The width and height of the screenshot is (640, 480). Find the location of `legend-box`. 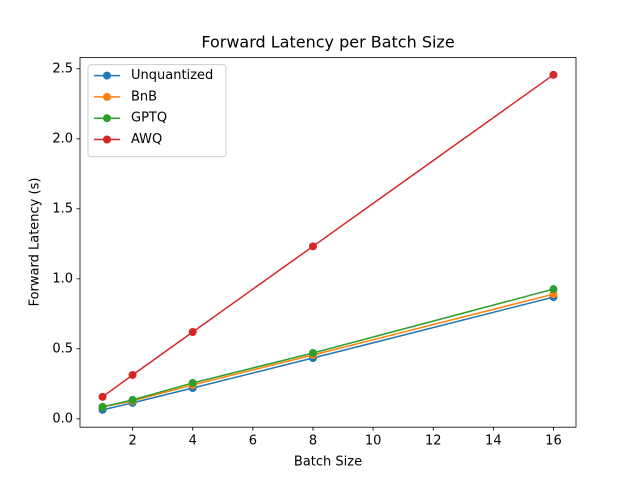

legend-box is located at coordinates (157, 111).